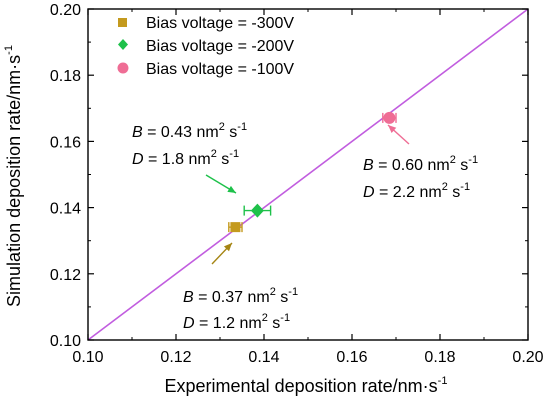 This screenshot has height=401, width=547. What do you see at coordinates (263, 357) in the screenshot?
I see `x-tick-label: 0.14` at bounding box center [263, 357].